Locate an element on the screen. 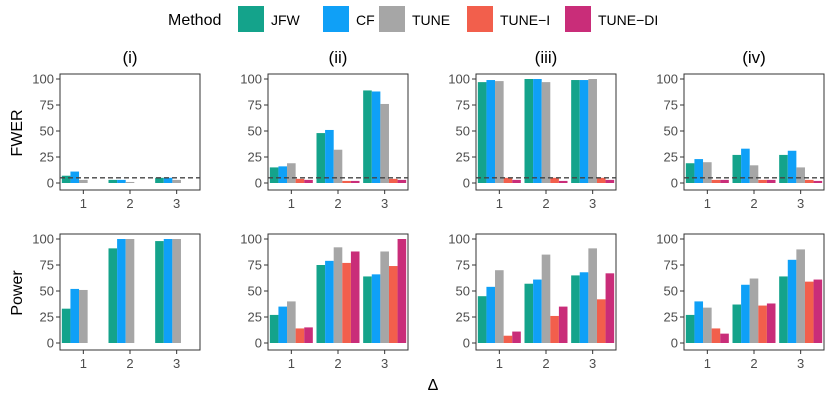  panel-fwer-iv: 0 25 50 75 100 1 2 3 is located at coordinates (740, 141).